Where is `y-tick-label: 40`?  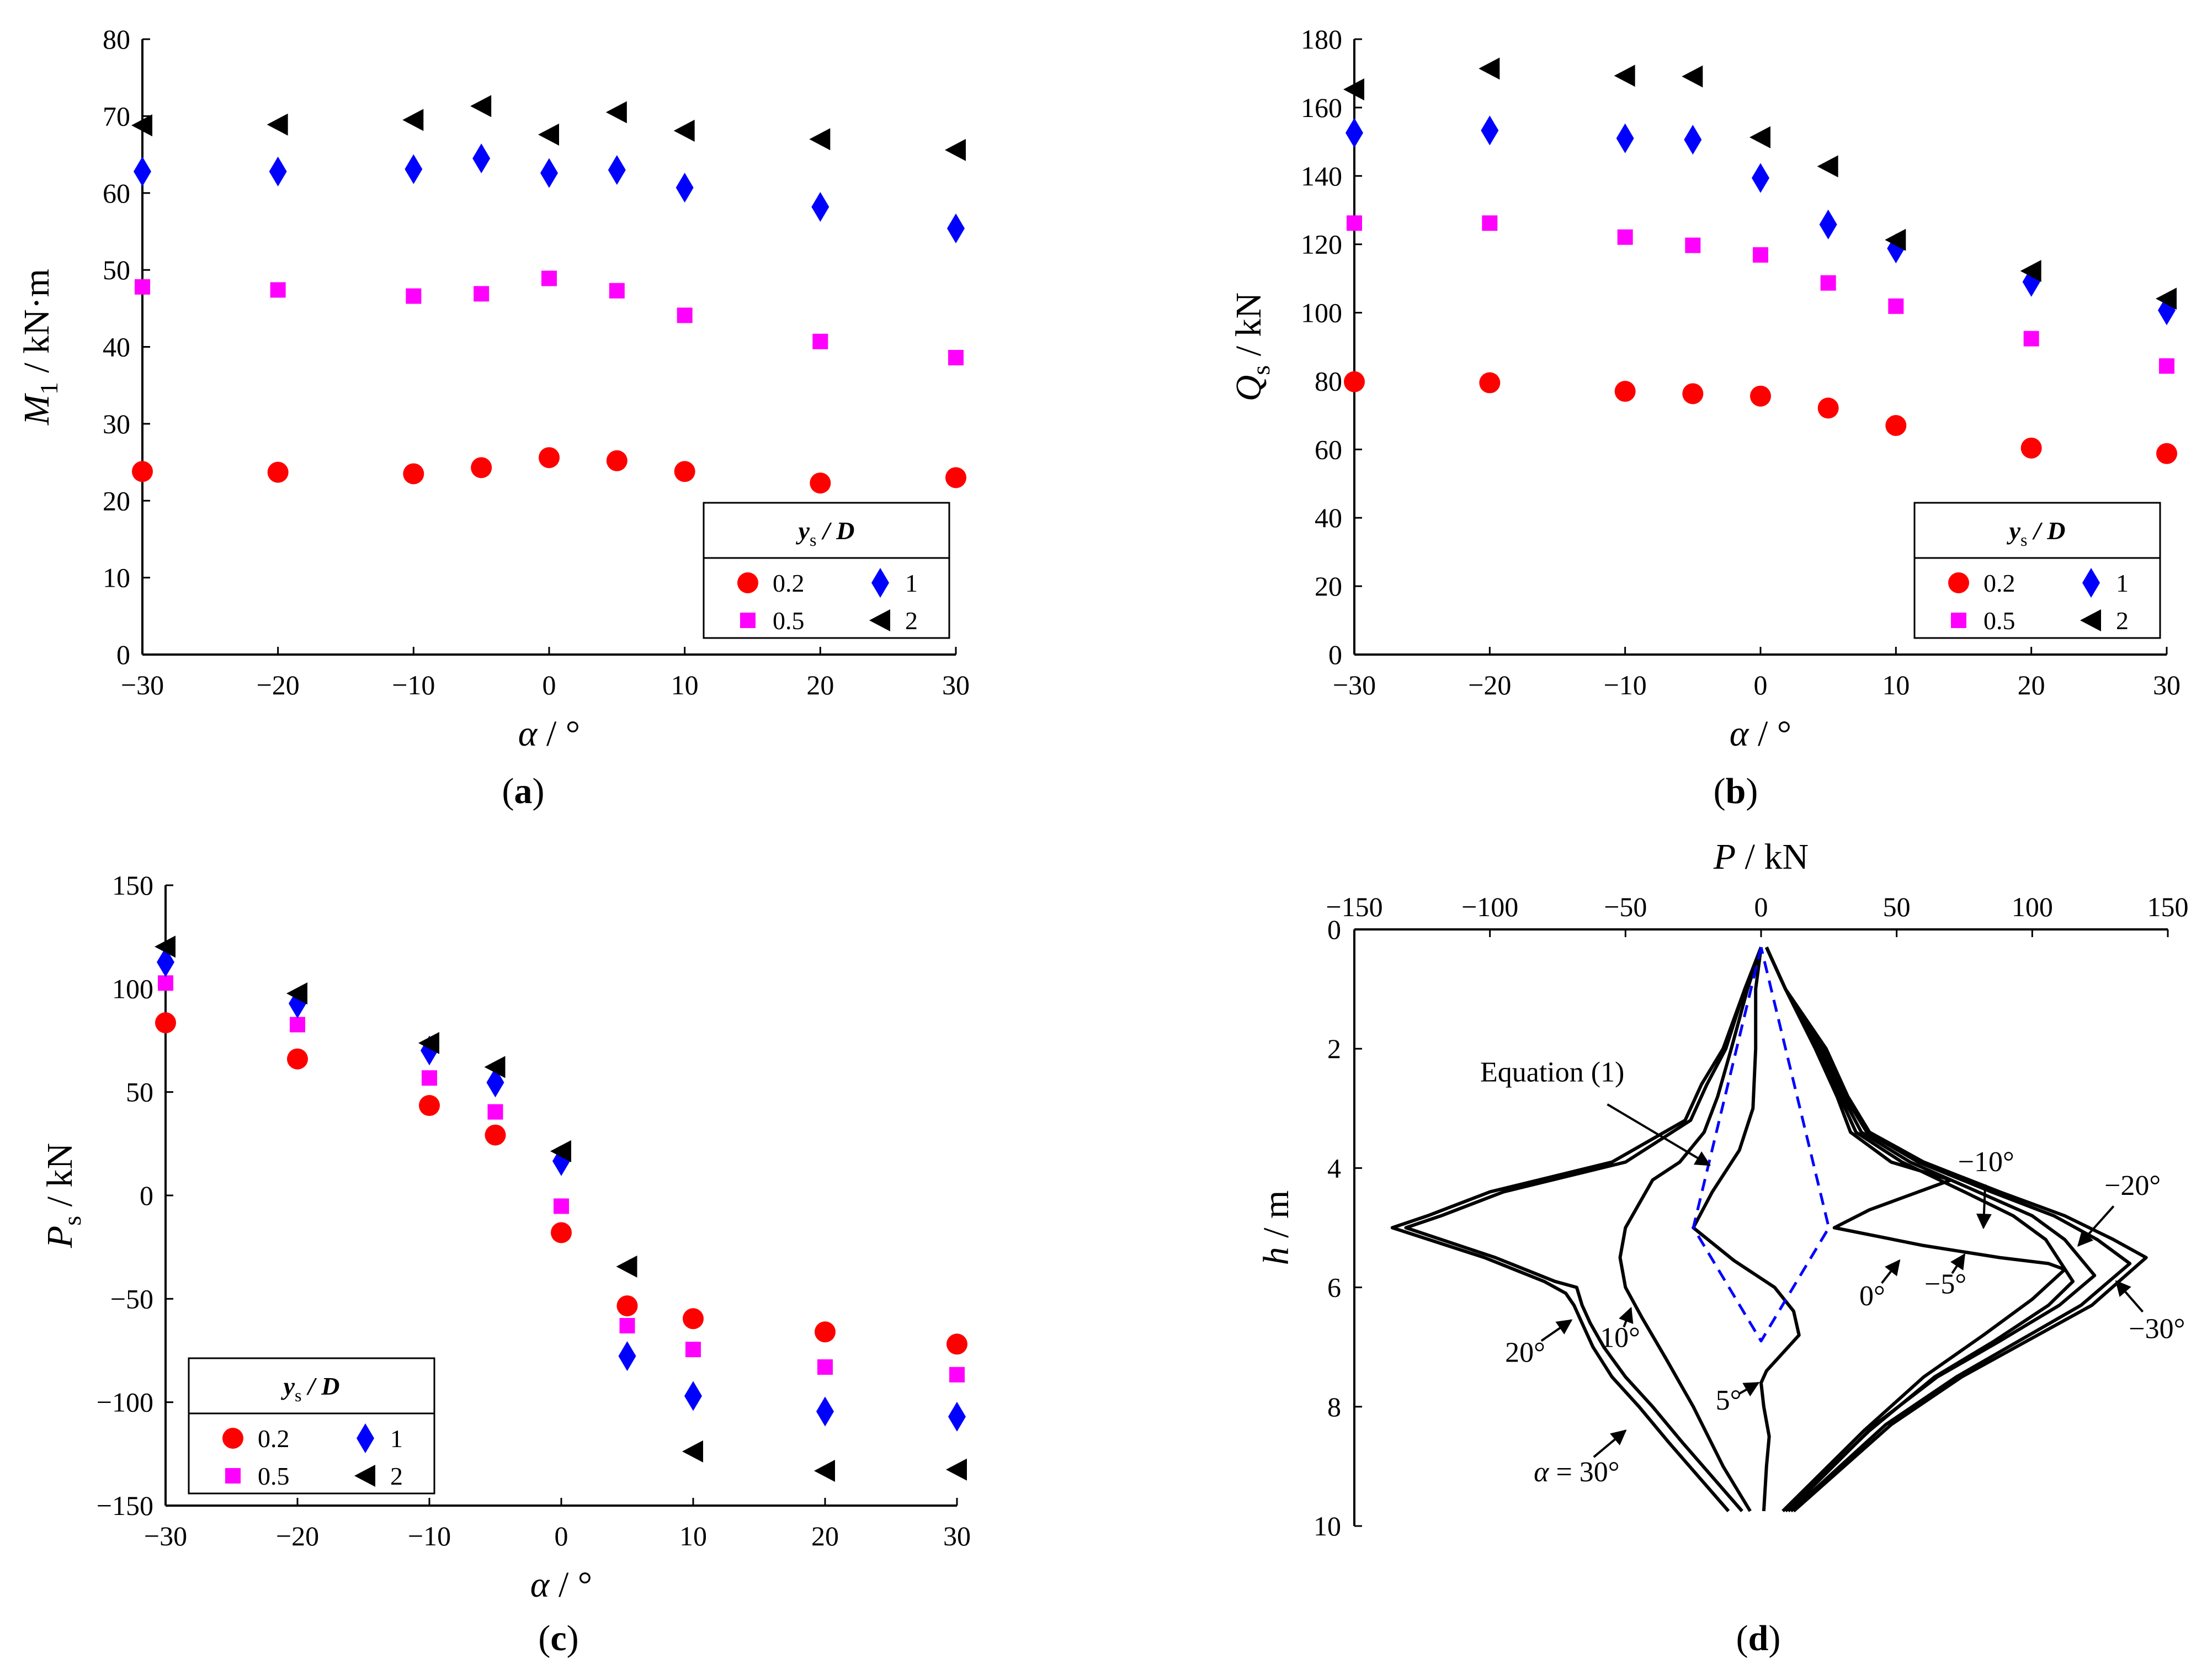
y-tick-label: 40 is located at coordinates (116, 348).